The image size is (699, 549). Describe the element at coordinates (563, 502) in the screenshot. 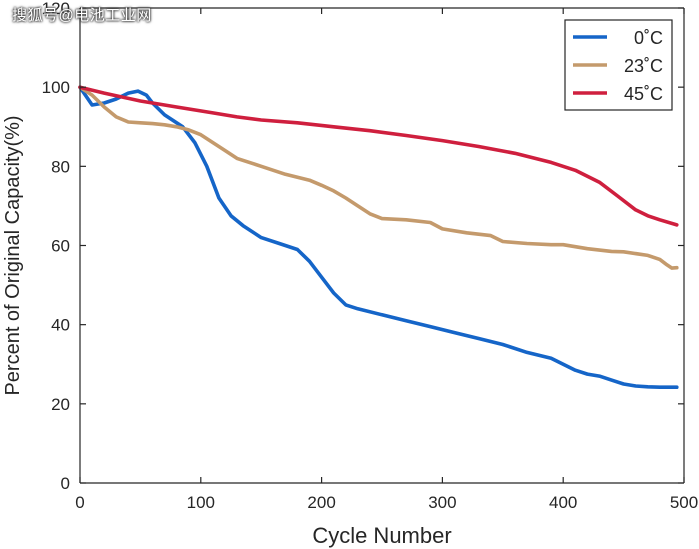

I see `x-tick-label: 400` at that location.